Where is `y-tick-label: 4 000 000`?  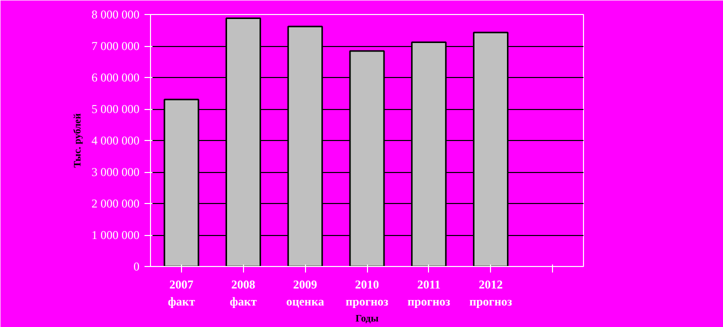
y-tick-label: 4 000 000 is located at coordinates (116, 141).